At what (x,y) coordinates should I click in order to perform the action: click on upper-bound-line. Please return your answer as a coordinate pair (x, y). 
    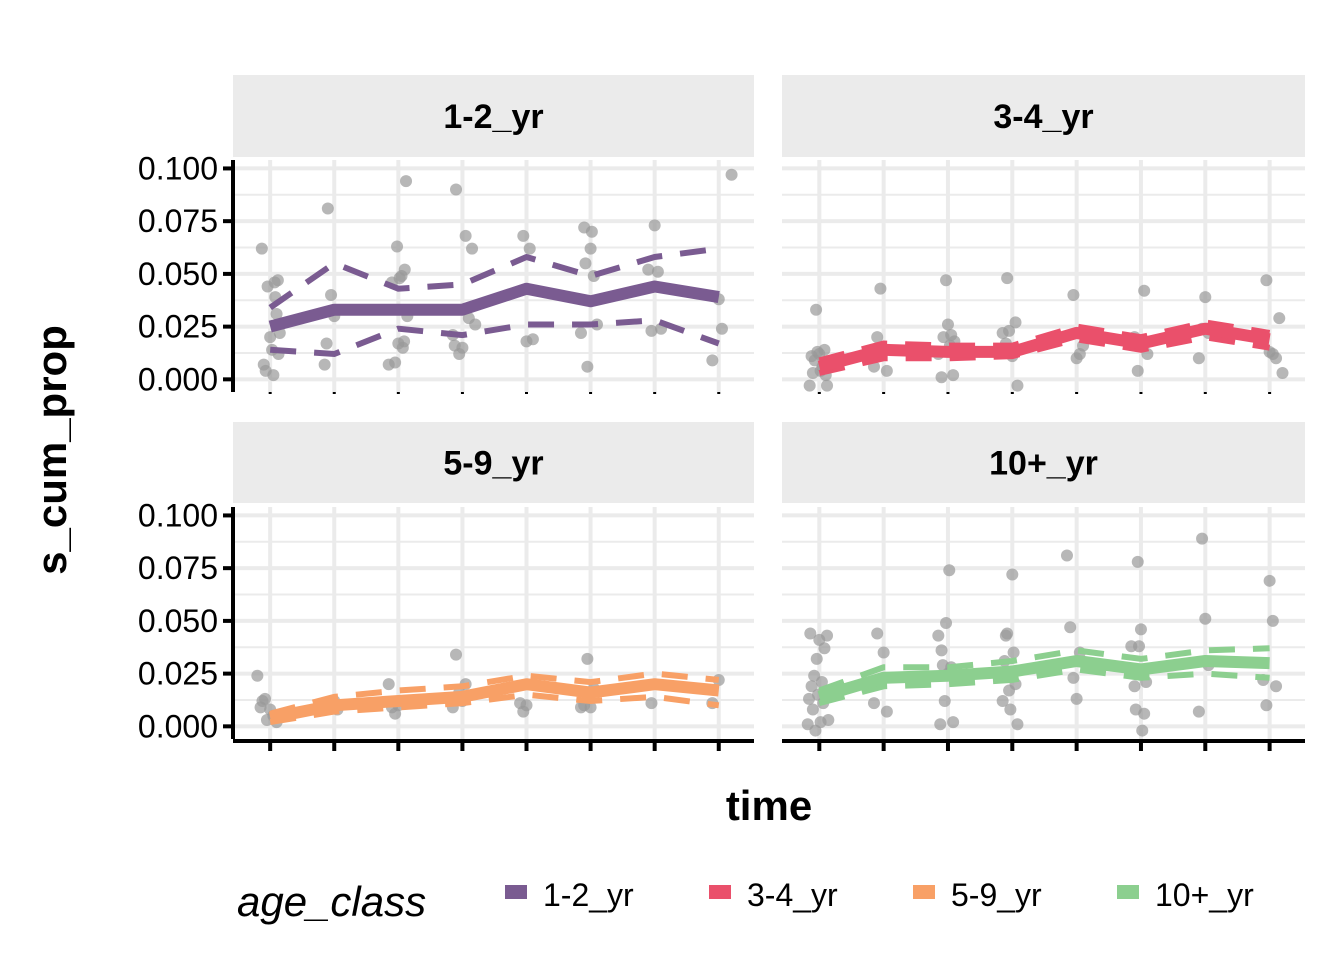
    Looking at the image, I should click on (1044, 341).